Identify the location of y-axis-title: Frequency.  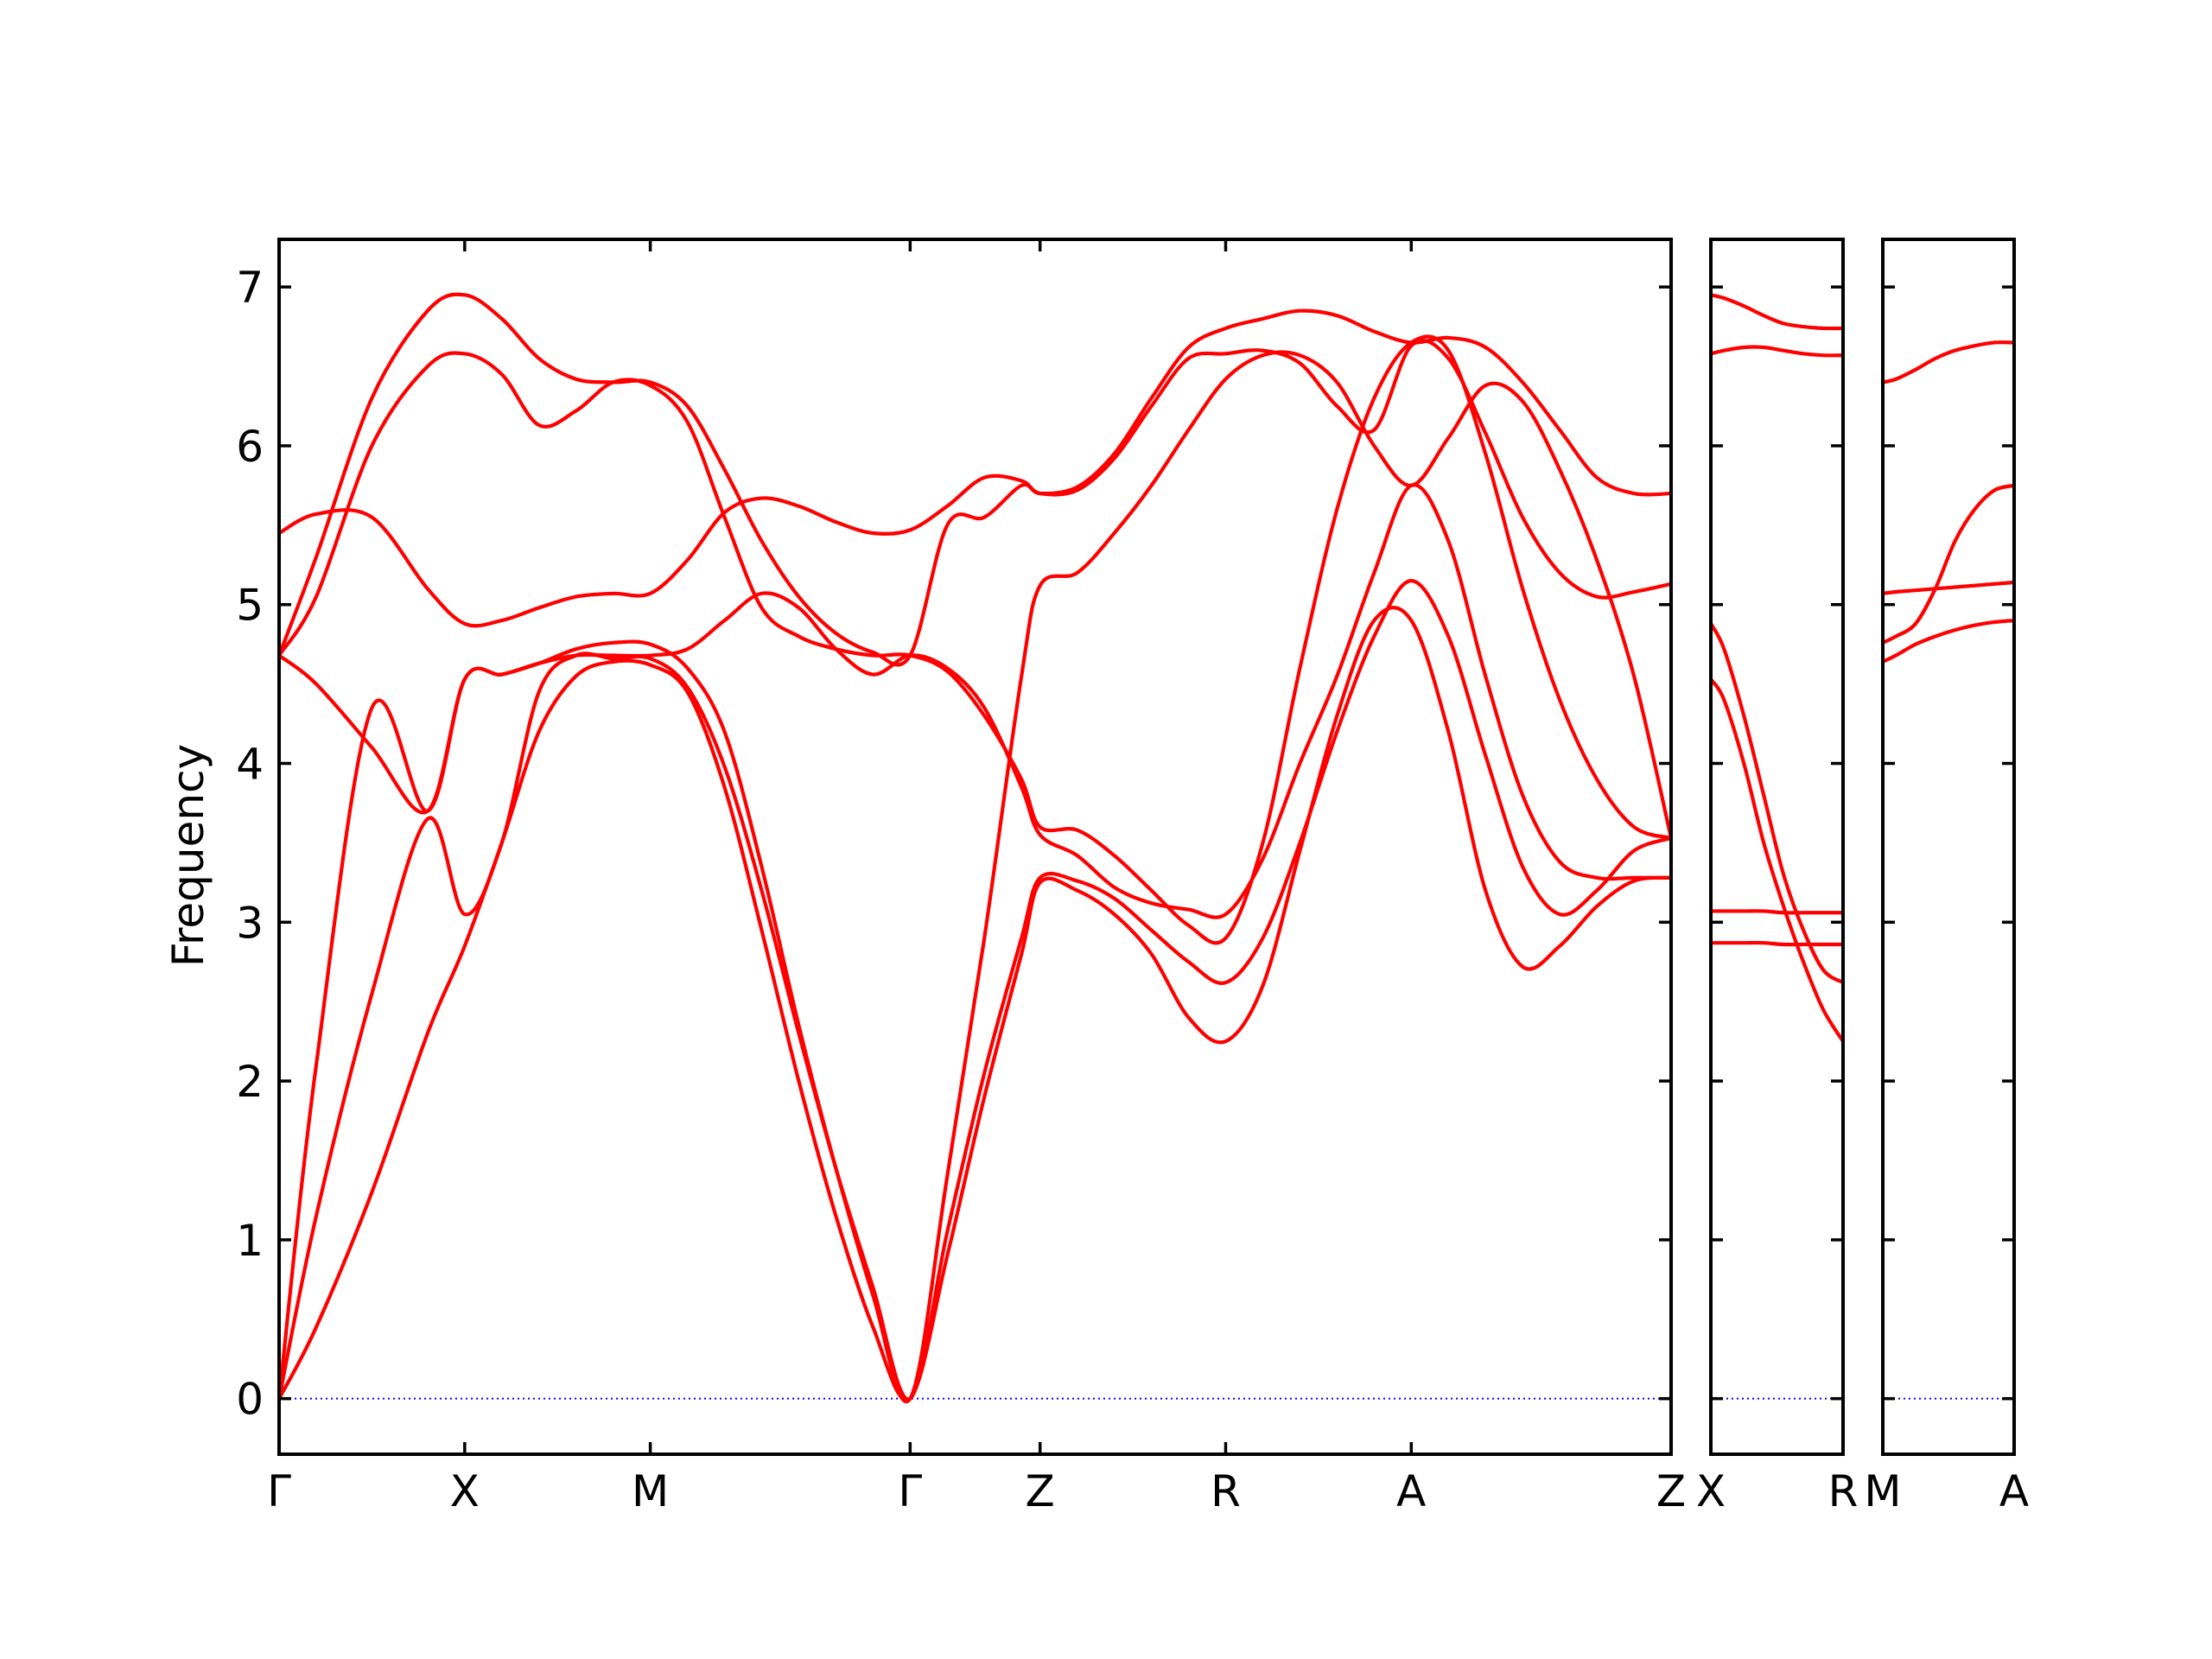
(188, 855).